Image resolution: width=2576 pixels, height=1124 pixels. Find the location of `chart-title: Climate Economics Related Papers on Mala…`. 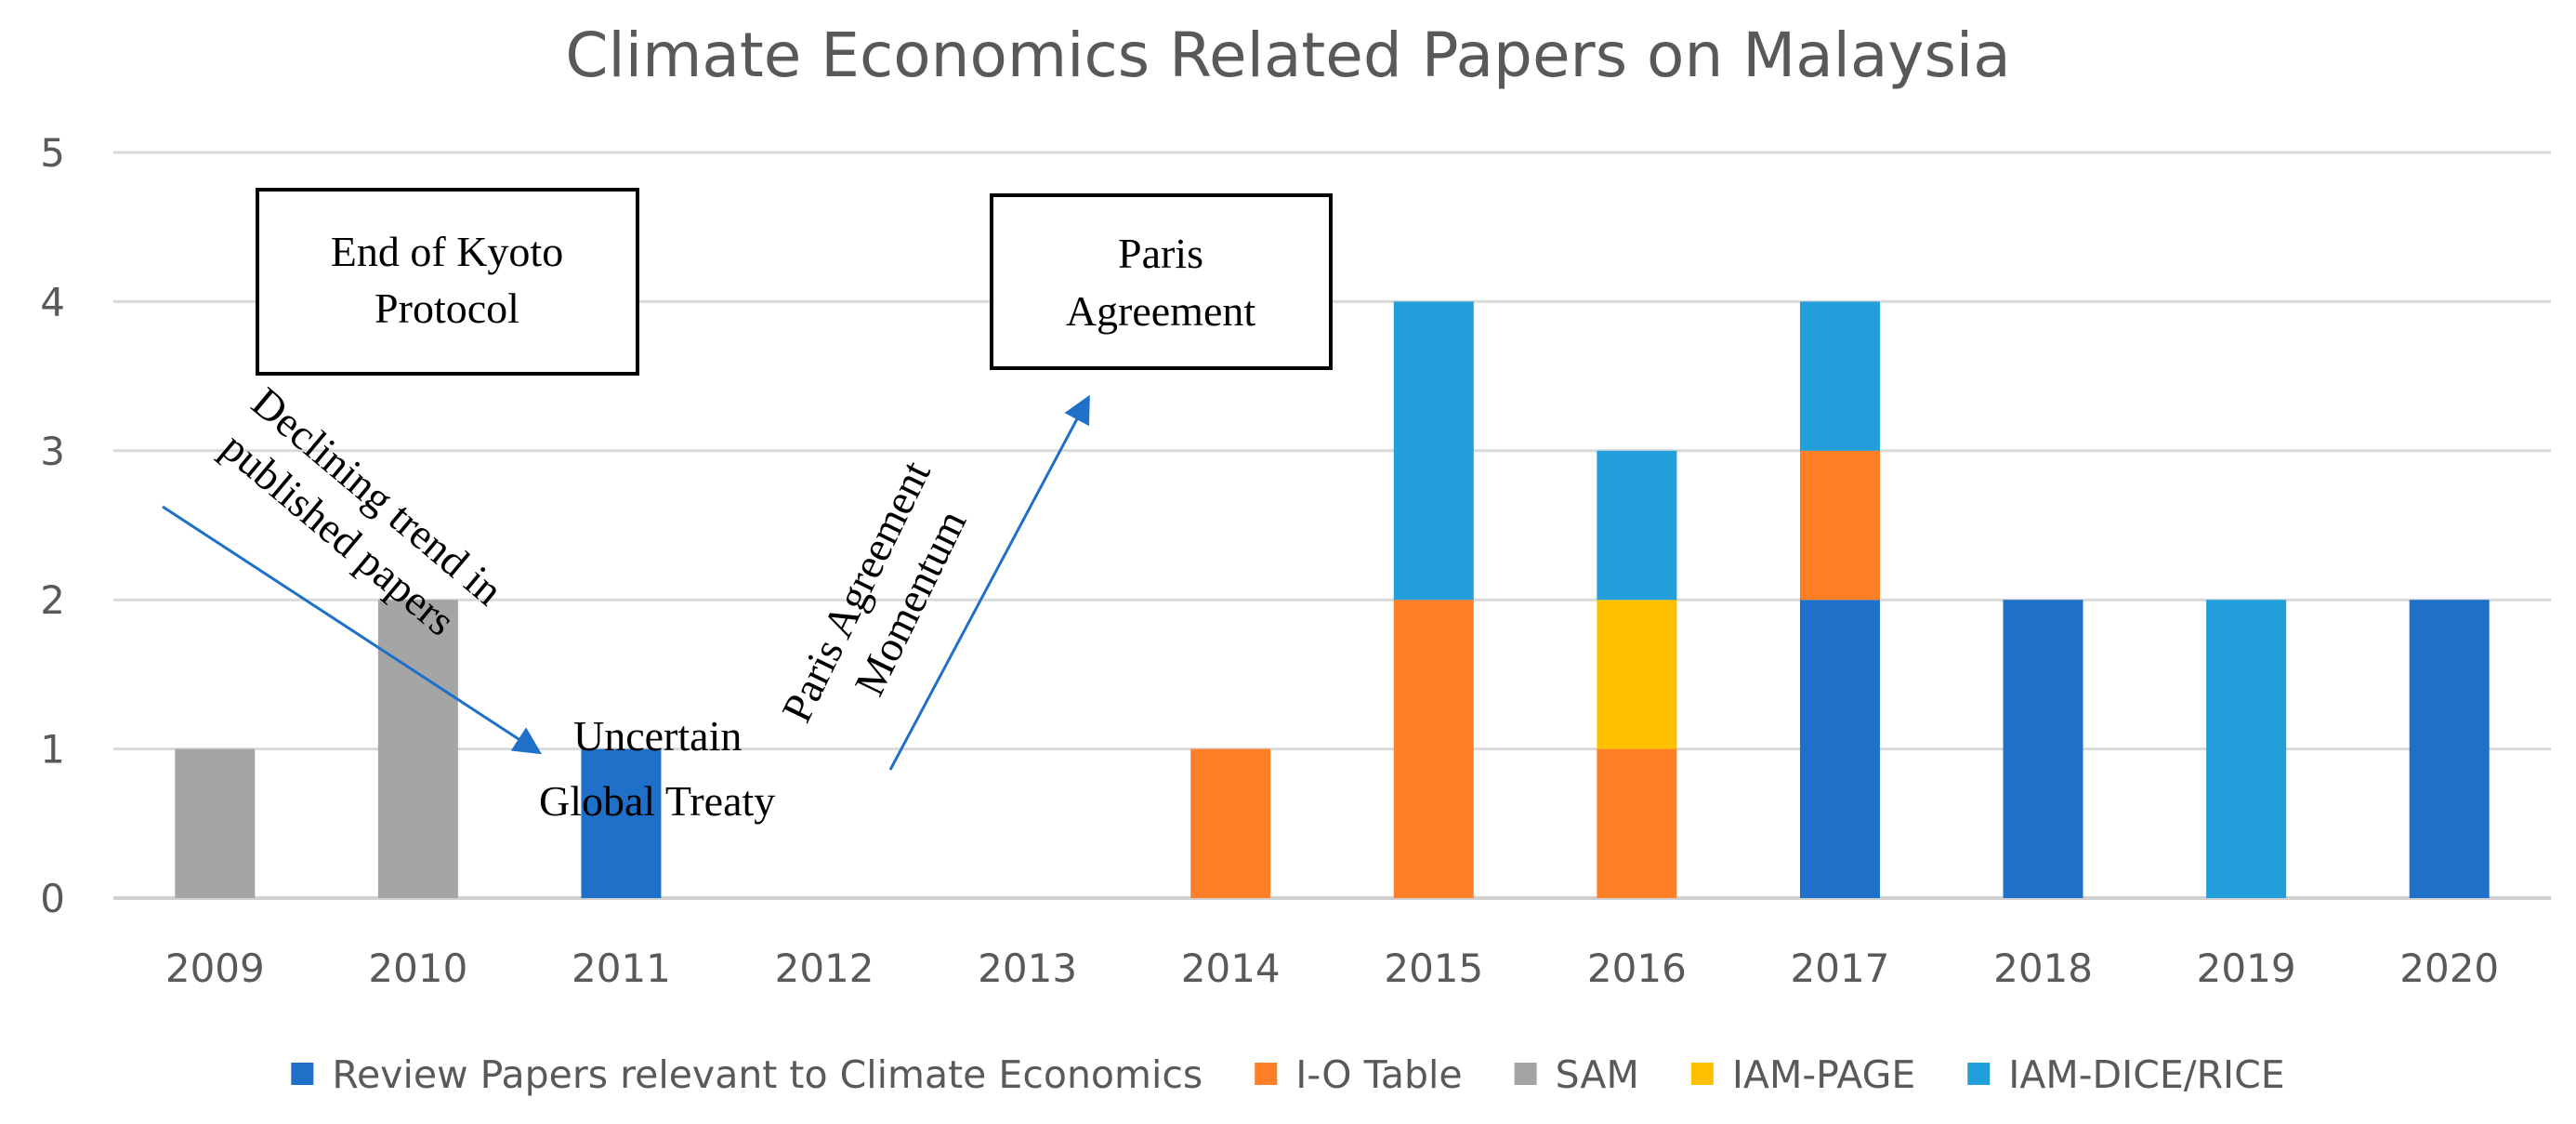

chart-title: Climate Economics Related Papers on Mala… is located at coordinates (1287, 55).